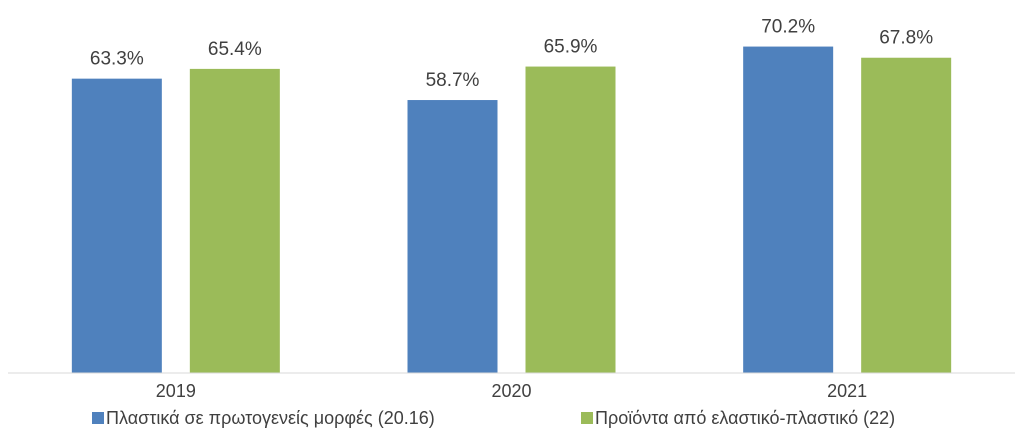  Describe the element at coordinates (235, 49) in the screenshot. I see `data-label-2019-series-2: 65.4%` at that location.